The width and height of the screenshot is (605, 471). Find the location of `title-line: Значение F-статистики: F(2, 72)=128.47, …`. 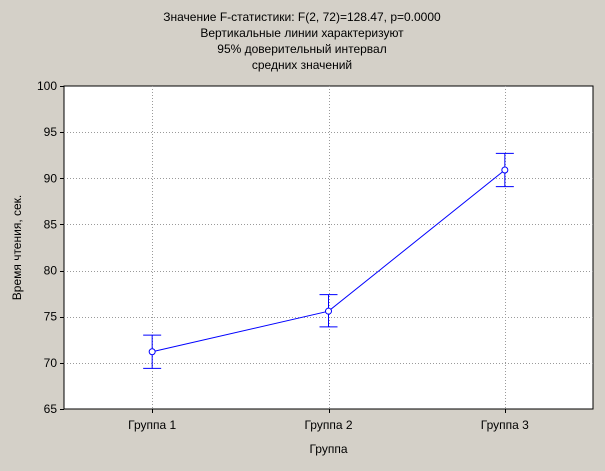

title-line: Значение F-статистики: F(2, 72)=128.47, … is located at coordinates (302, 17).